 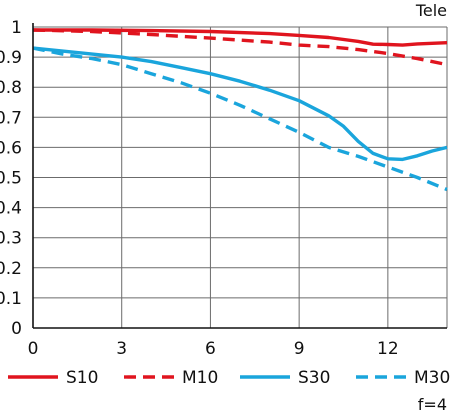 What do you see at coordinates (16, 28) in the screenshot?
I see `y-tick-label: 1` at bounding box center [16, 28].